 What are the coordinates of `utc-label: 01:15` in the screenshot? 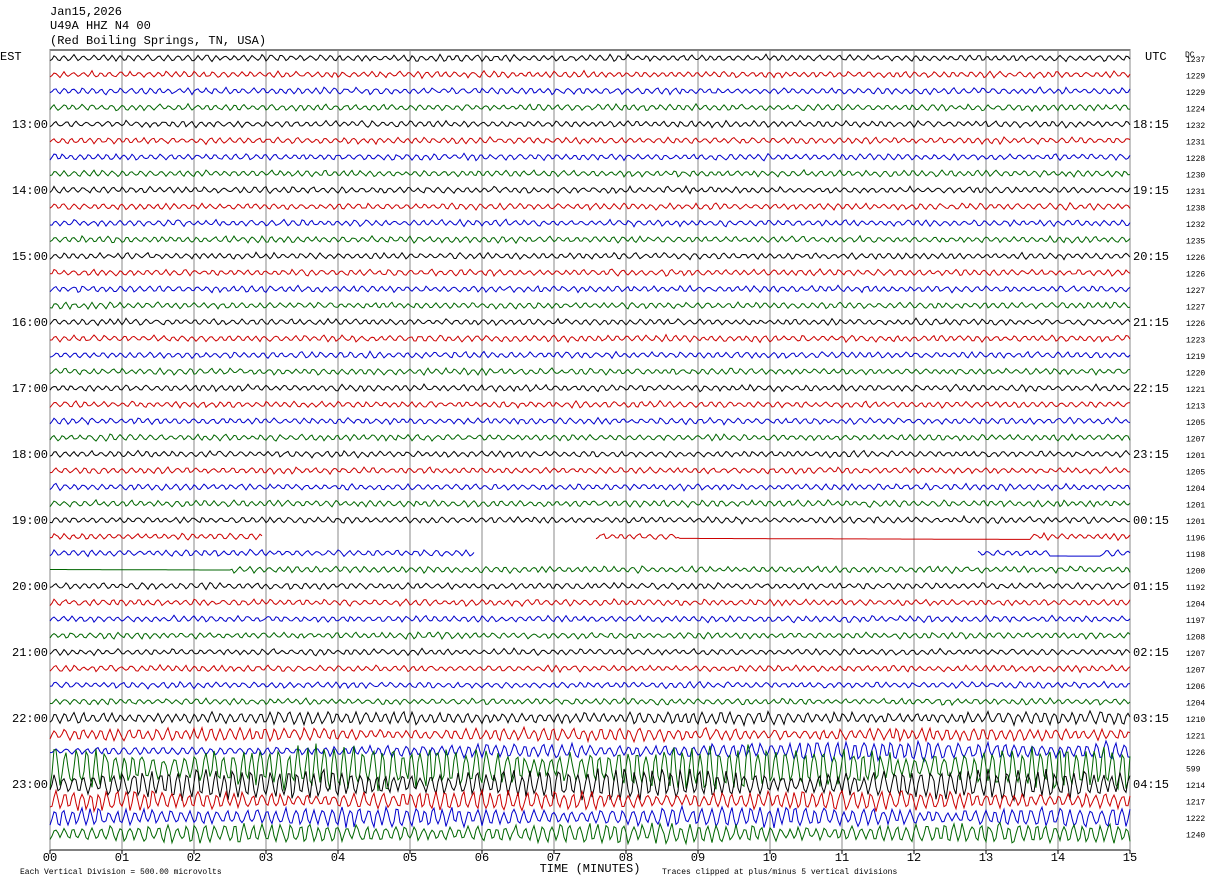 It's located at (1151, 587).